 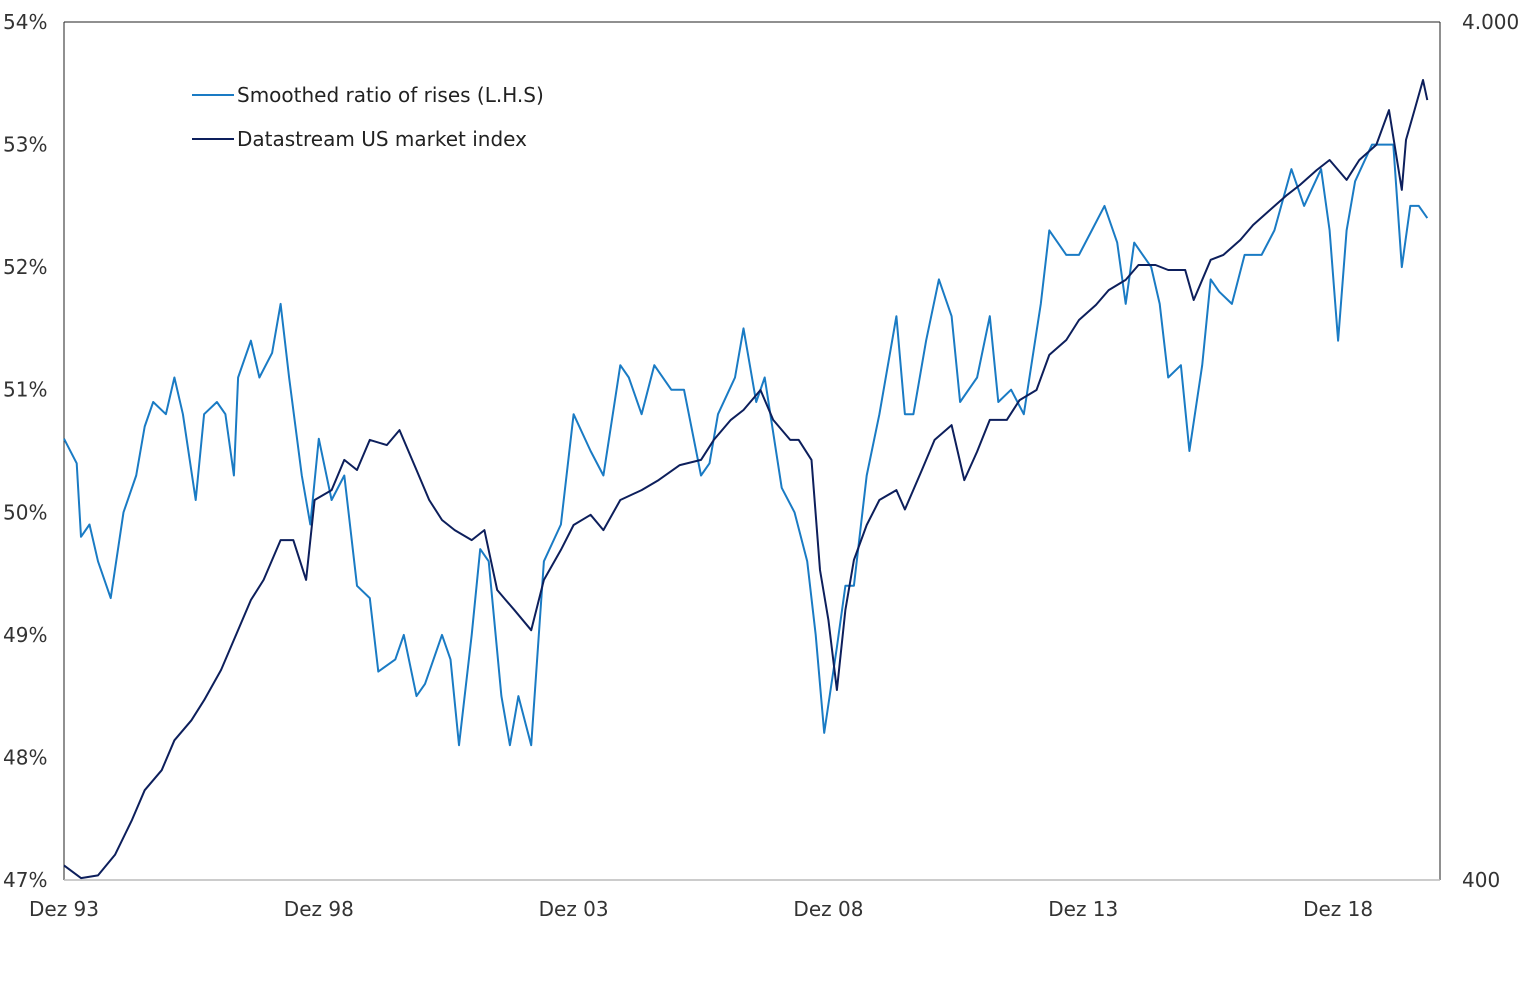 What do you see at coordinates (574, 909) in the screenshot?
I see `x-tick-label: Dez 03` at bounding box center [574, 909].